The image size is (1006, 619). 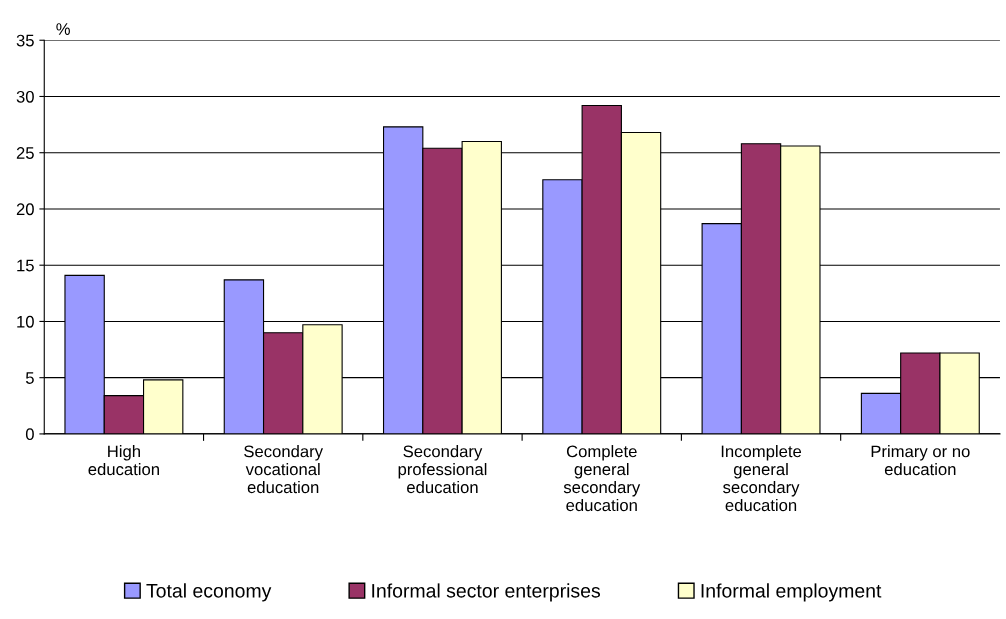 What do you see at coordinates (761, 478) in the screenshot?
I see `x-tick-label: Incomplete general secondary education` at bounding box center [761, 478].